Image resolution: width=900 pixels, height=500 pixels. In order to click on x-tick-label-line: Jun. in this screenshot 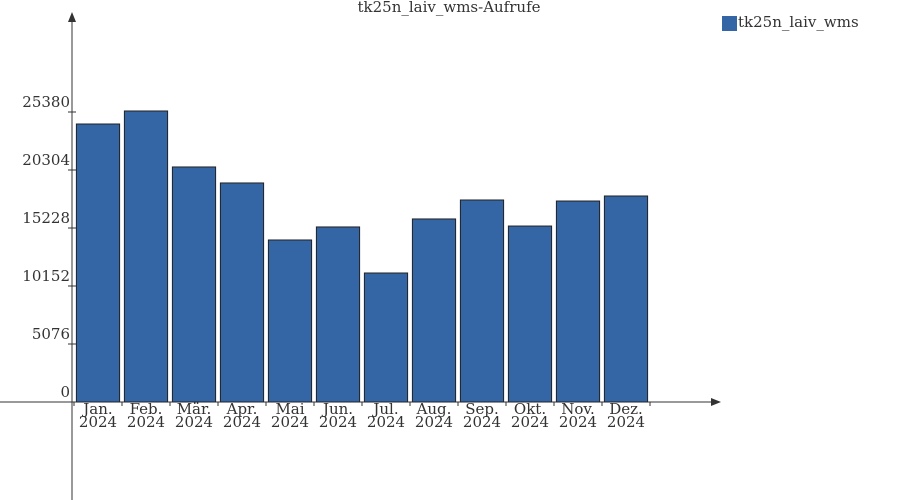, I will do `click(337, 409)`.